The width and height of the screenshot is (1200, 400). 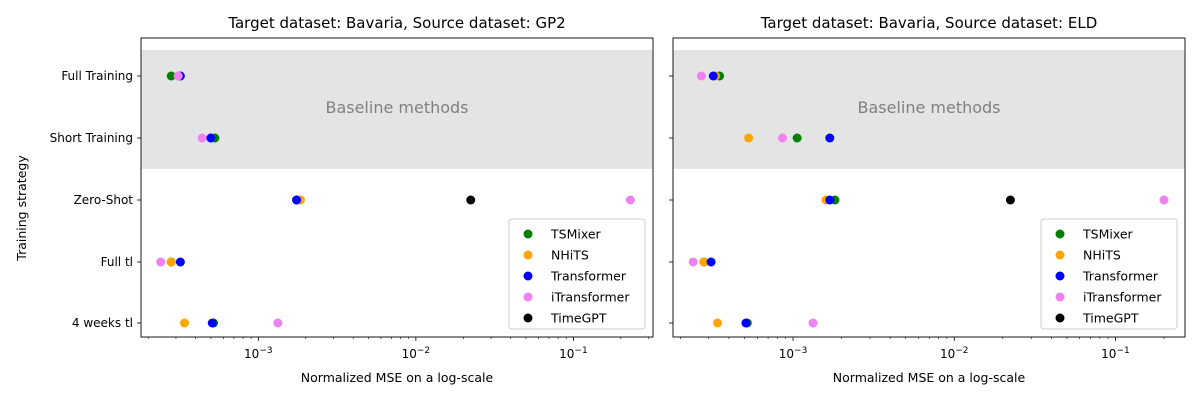 I want to click on y-axis-label: Training strategy, so click(x=21, y=208).